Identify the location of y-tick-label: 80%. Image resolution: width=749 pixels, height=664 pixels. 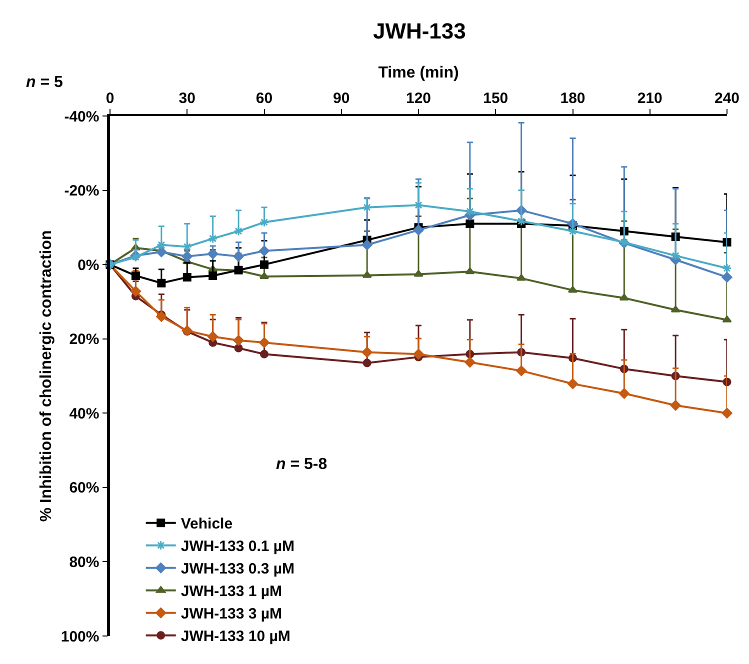
(84, 562).